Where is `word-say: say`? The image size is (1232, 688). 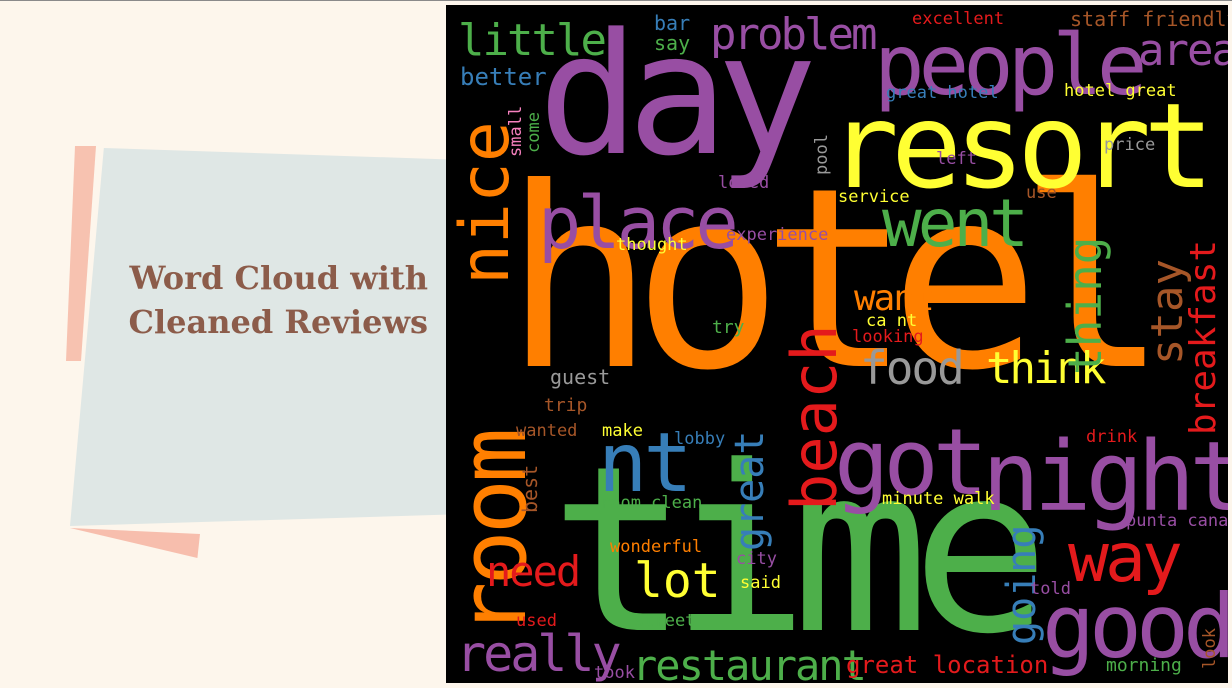 word-say: say is located at coordinates (672, 43).